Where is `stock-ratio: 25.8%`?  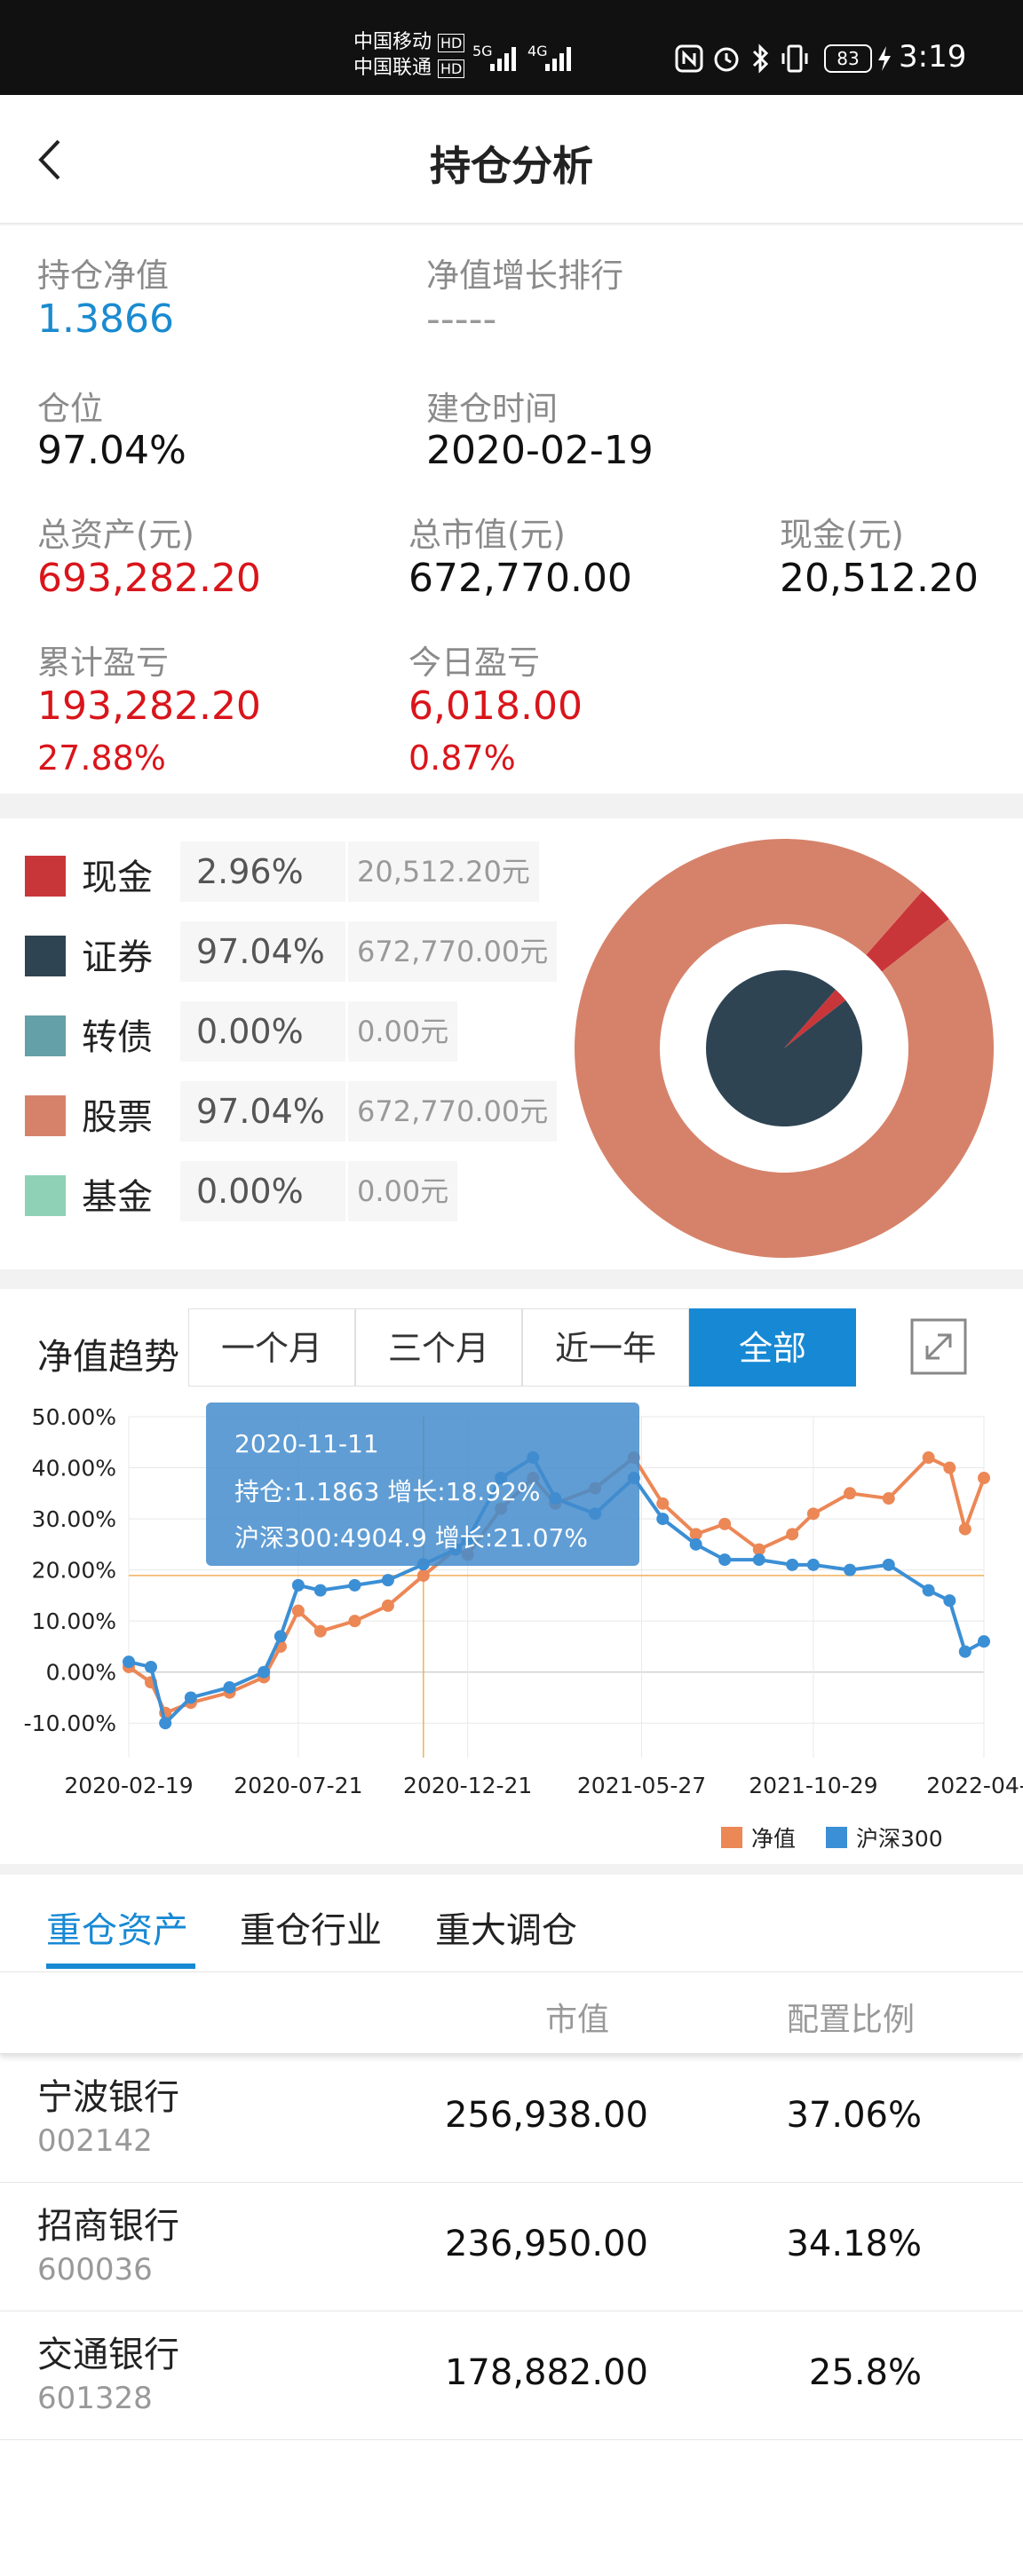
stock-ratio: 25.8% is located at coordinates (865, 2372).